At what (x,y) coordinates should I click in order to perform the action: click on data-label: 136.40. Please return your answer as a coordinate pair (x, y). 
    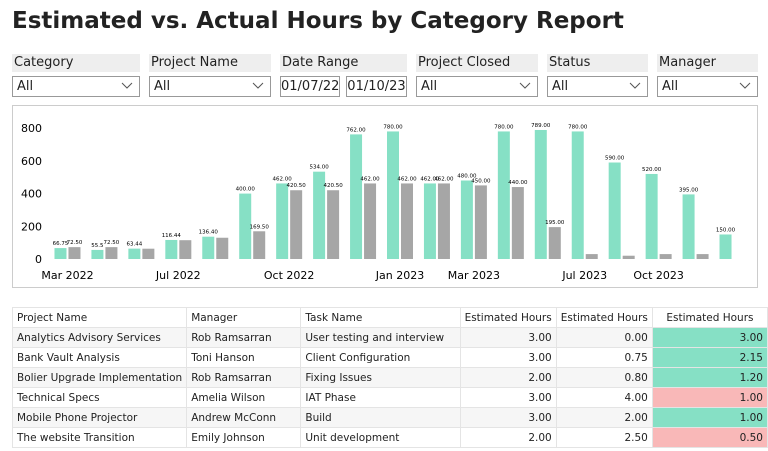
    Looking at the image, I should click on (209, 233).